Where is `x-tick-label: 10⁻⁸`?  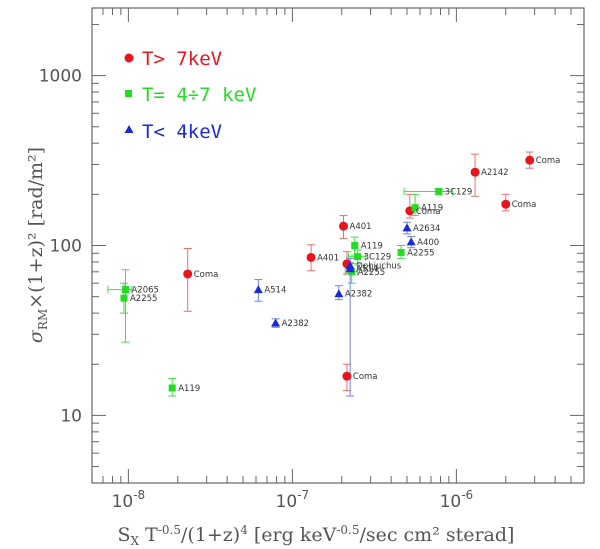 x-tick-label: 10⁻⁸ is located at coordinates (129, 500).